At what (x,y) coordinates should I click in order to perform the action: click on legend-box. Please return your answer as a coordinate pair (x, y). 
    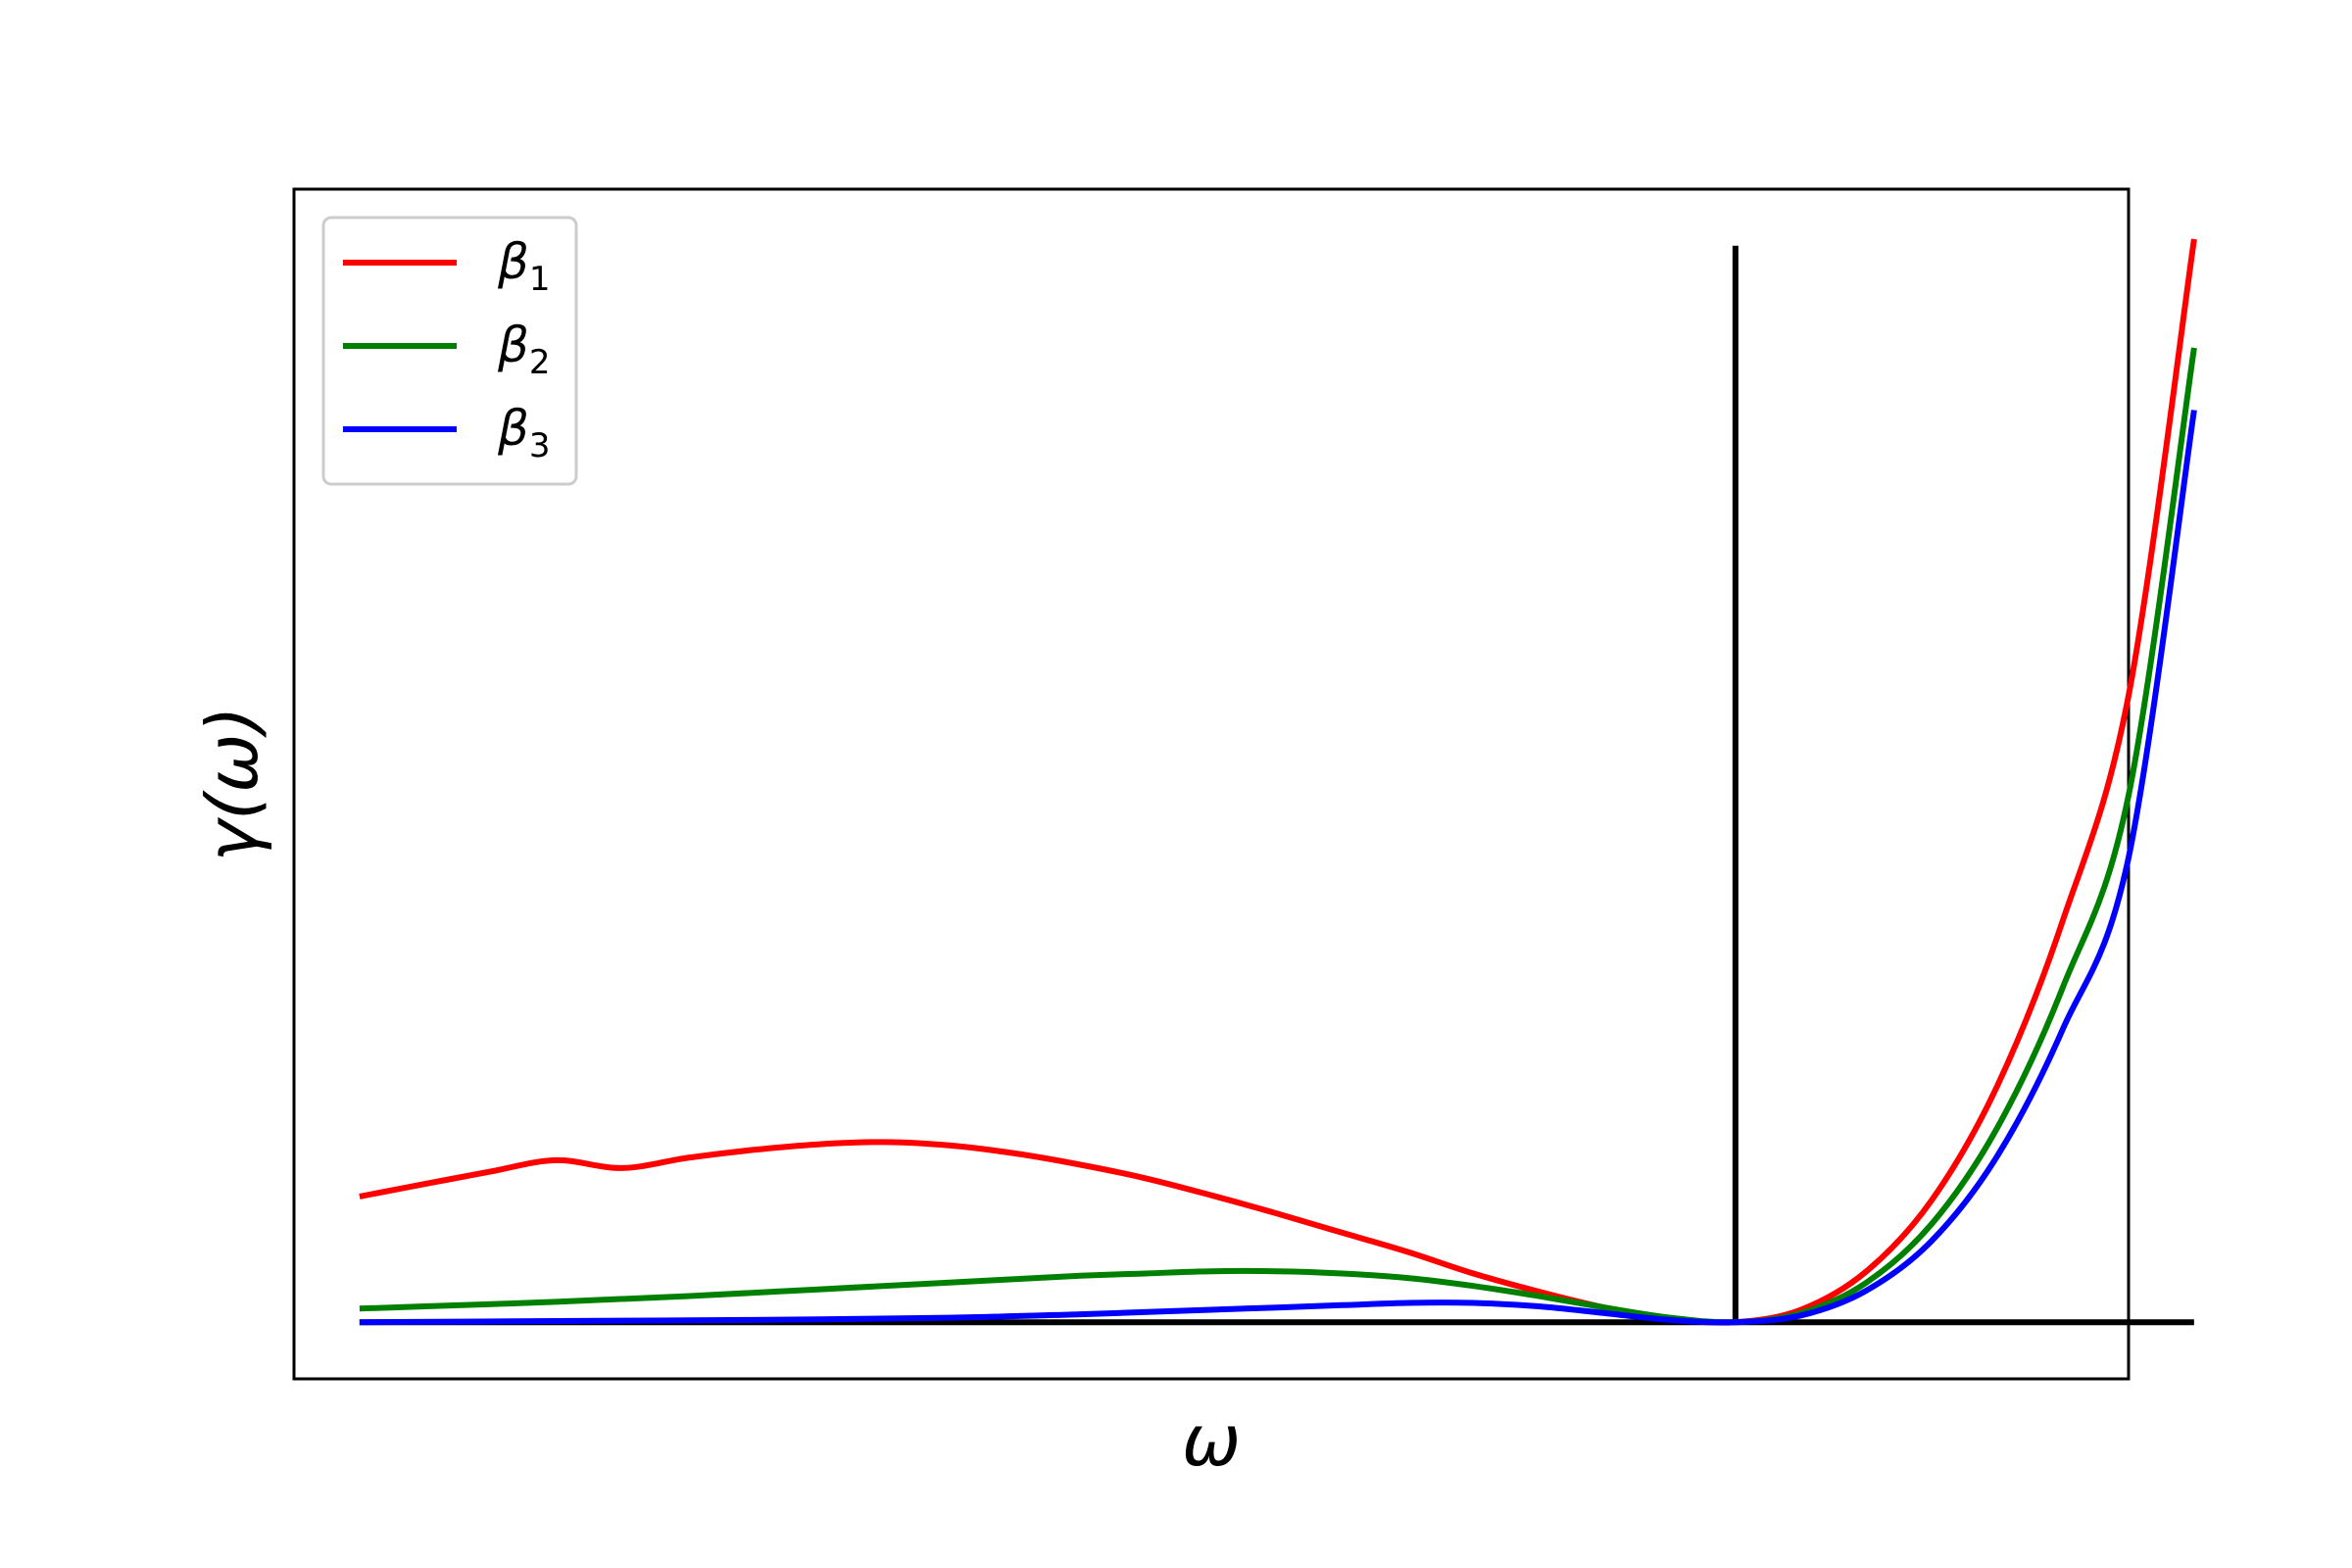
    Looking at the image, I should click on (449, 351).